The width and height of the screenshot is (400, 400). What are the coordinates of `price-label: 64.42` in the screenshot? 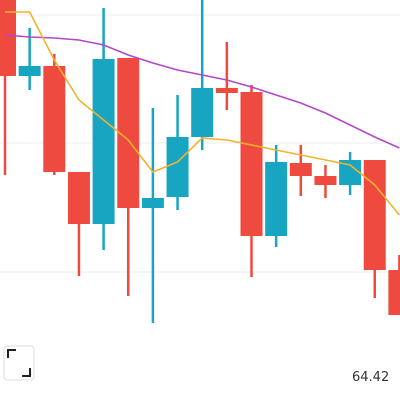 It's located at (370, 377).